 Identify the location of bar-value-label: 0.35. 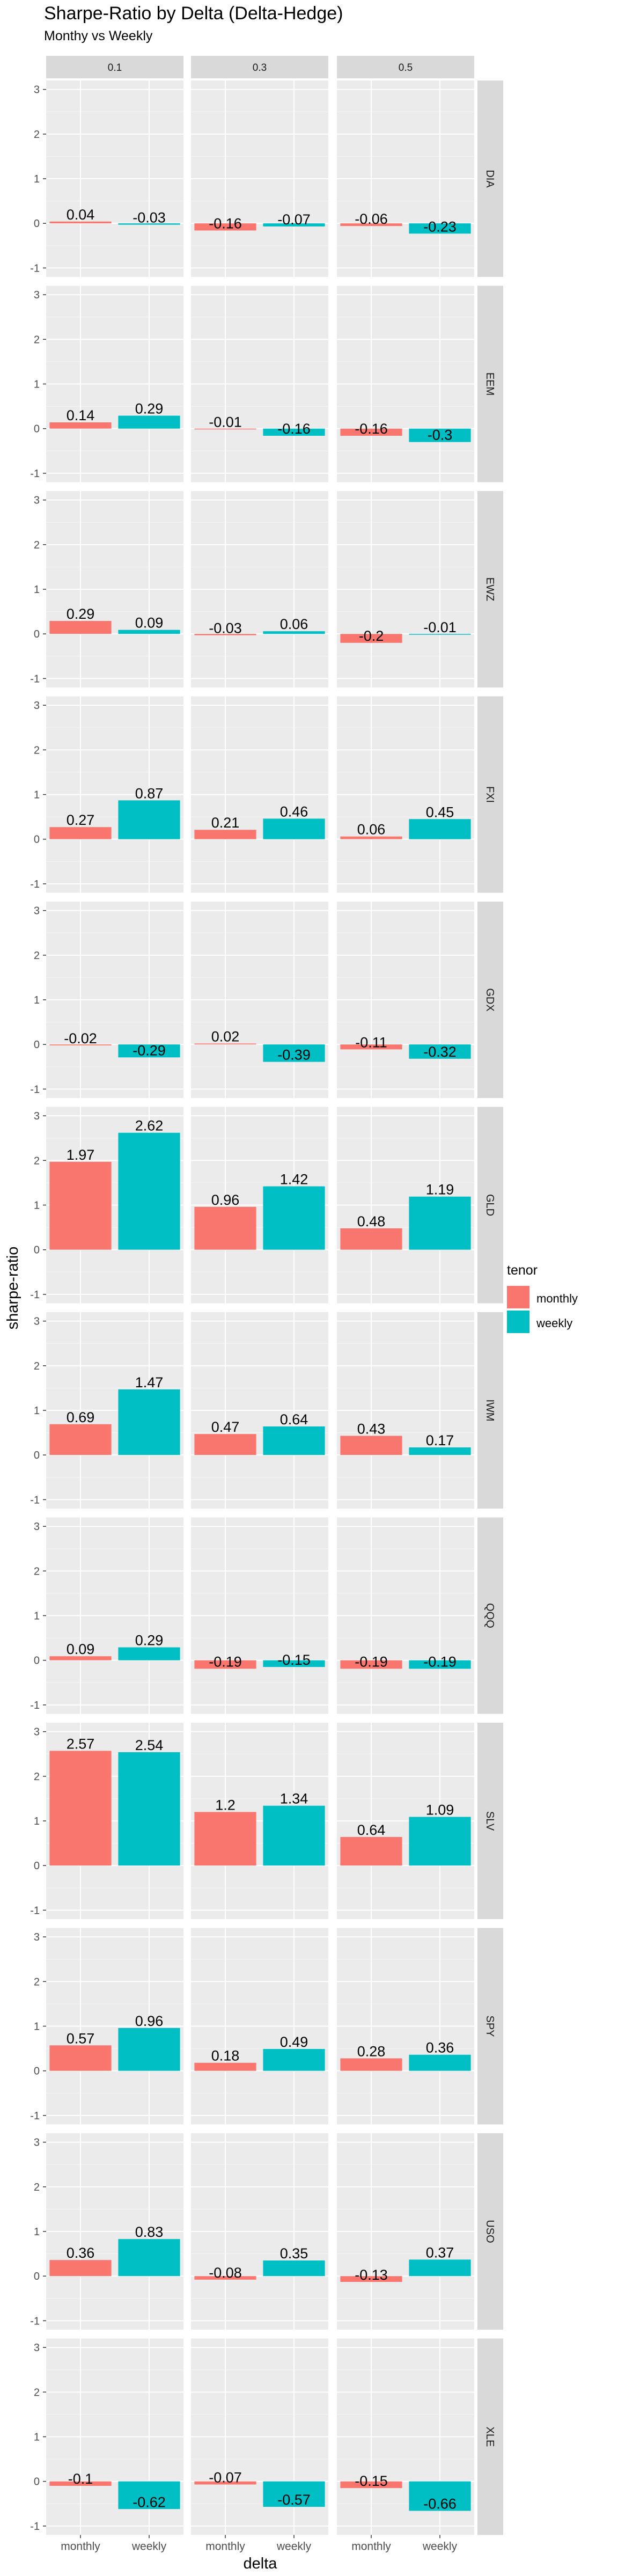
(294, 2253).